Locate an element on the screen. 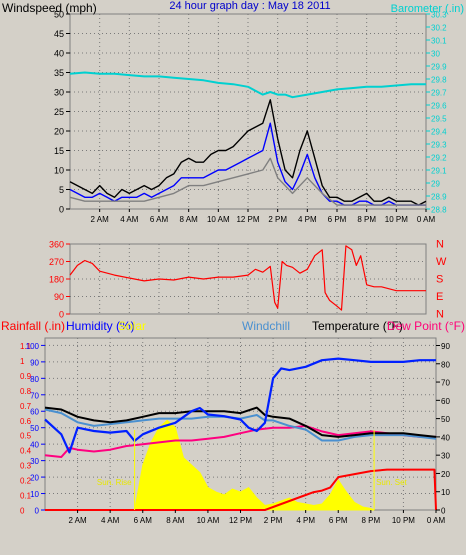 Image resolution: width=466 pixels, height=555 pixels. barometer-tick: 29.6 is located at coordinates (439, 106).